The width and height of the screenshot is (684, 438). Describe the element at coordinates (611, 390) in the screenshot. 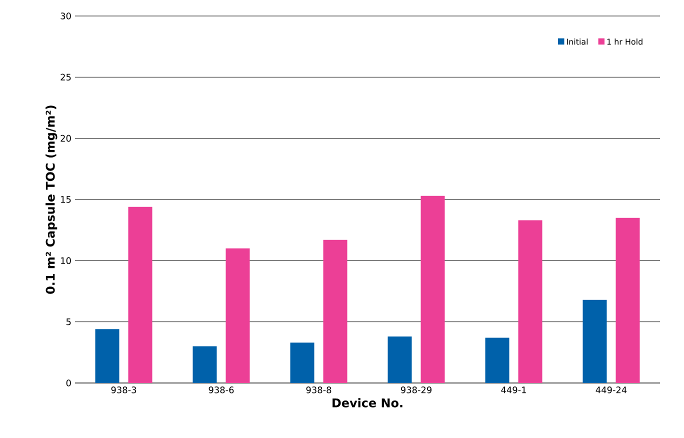

I see `x-tick-label: 449-24` at that location.